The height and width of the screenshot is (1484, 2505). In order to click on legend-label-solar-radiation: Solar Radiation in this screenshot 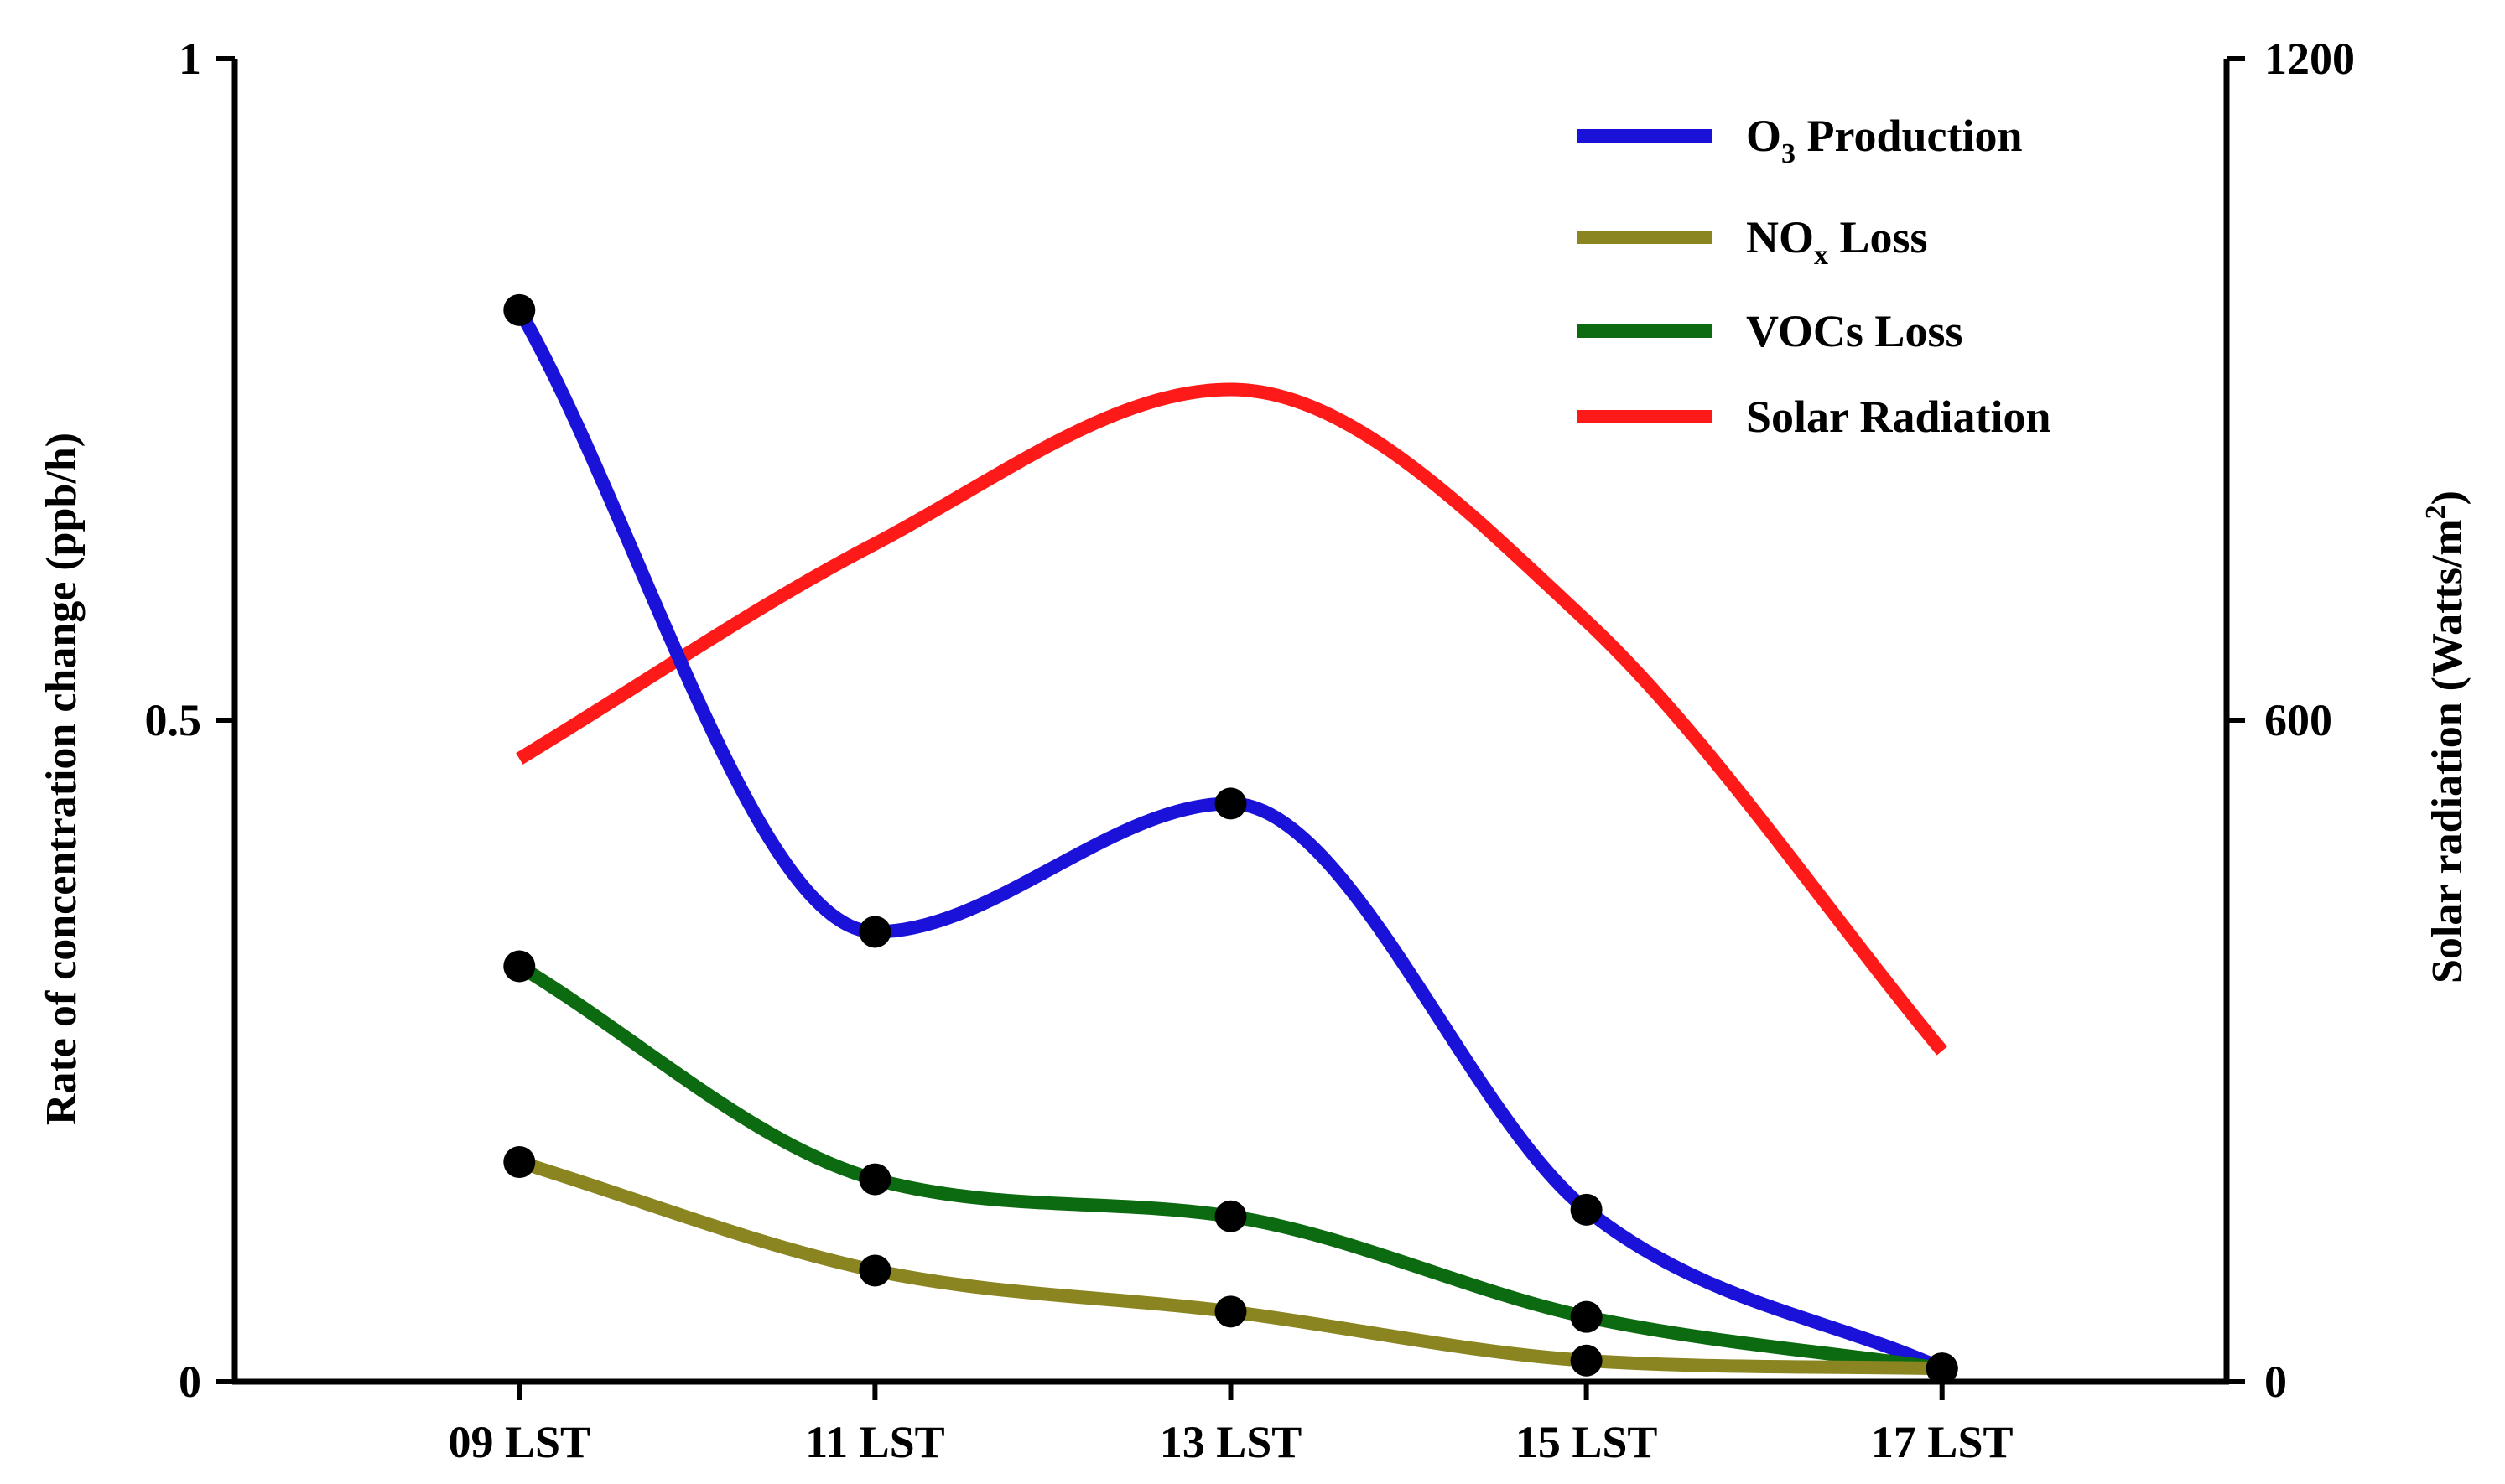, I will do `click(1898, 417)`.